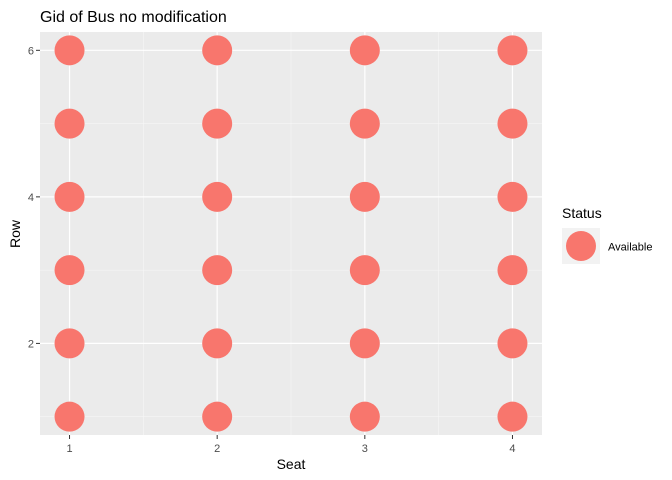  I want to click on x-tick-label: 1, so click(69, 449).